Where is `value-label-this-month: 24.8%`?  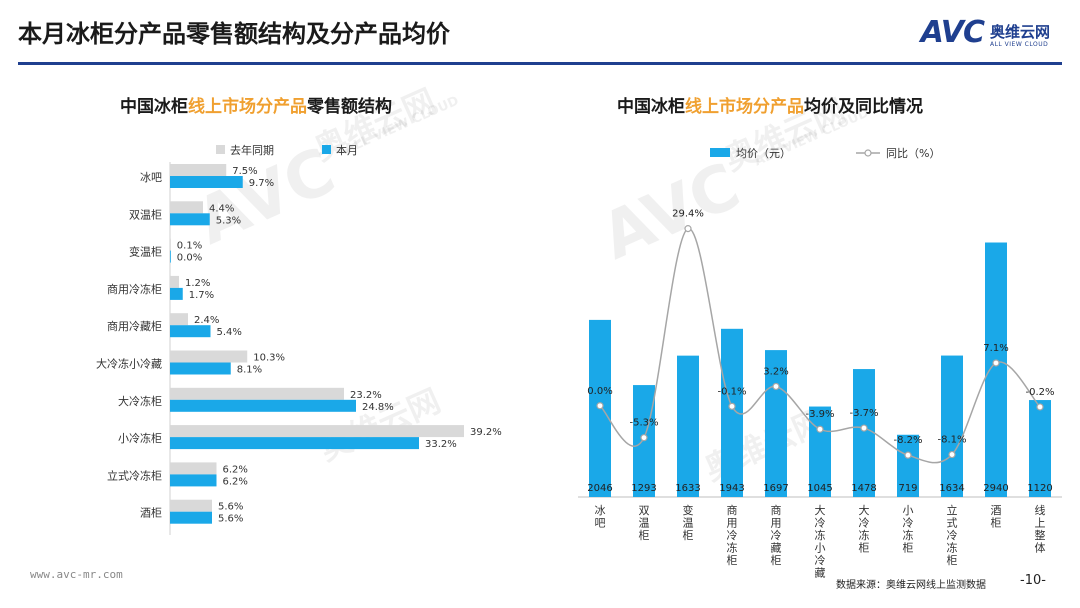 value-label-this-month: 24.8% is located at coordinates (378, 407).